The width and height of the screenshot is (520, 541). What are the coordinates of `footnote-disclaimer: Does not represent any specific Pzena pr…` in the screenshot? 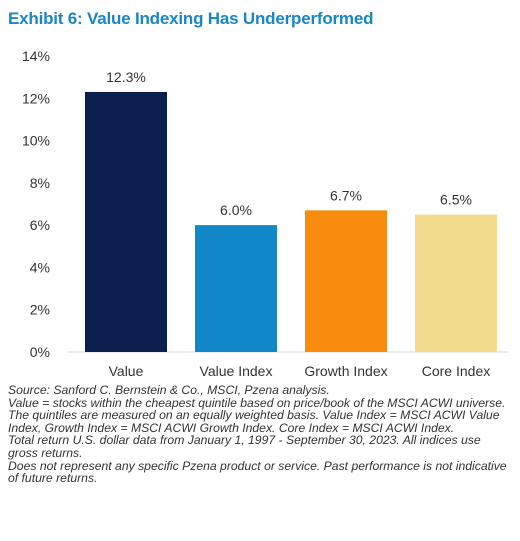 It's located at (257, 472).